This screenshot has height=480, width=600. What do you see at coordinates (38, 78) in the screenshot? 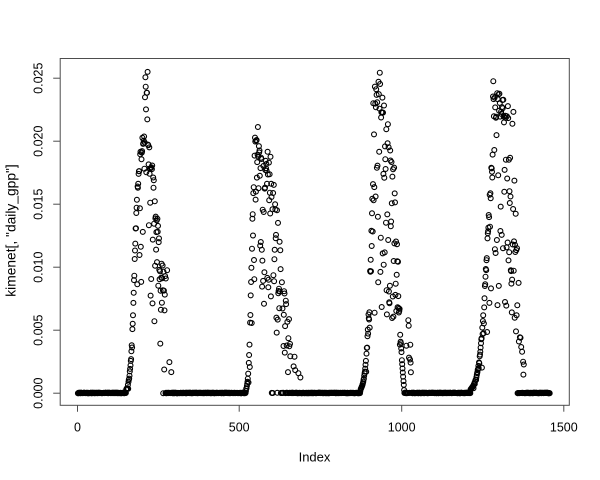
I see `svg-text: 0.025` at bounding box center [38, 78].